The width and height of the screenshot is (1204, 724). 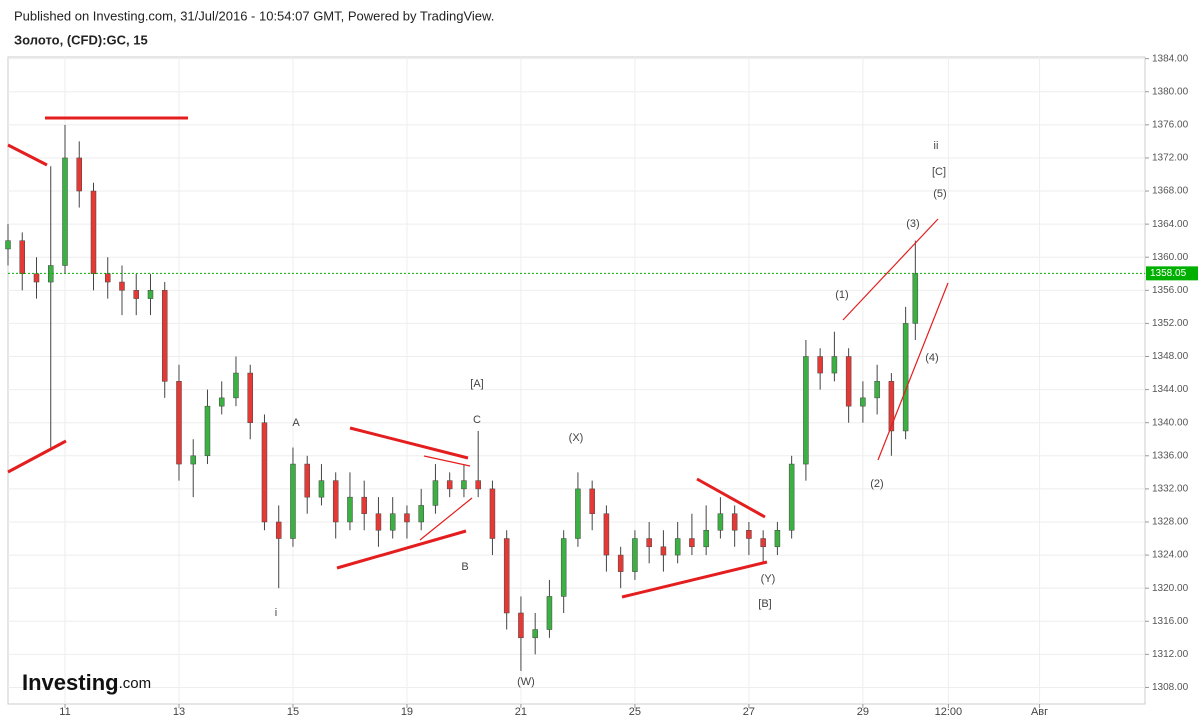 What do you see at coordinates (86, 682) in the screenshot?
I see `logo: Investing.com` at bounding box center [86, 682].